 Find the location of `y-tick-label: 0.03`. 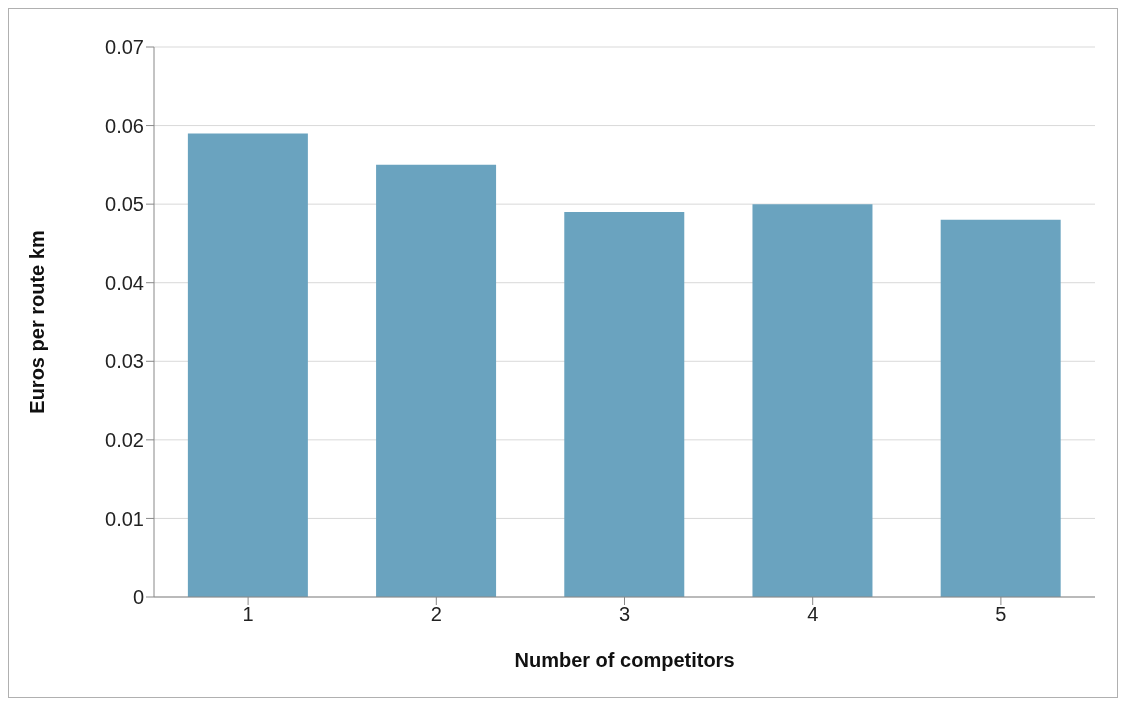

y-tick-label: 0.03 is located at coordinates (124, 361).